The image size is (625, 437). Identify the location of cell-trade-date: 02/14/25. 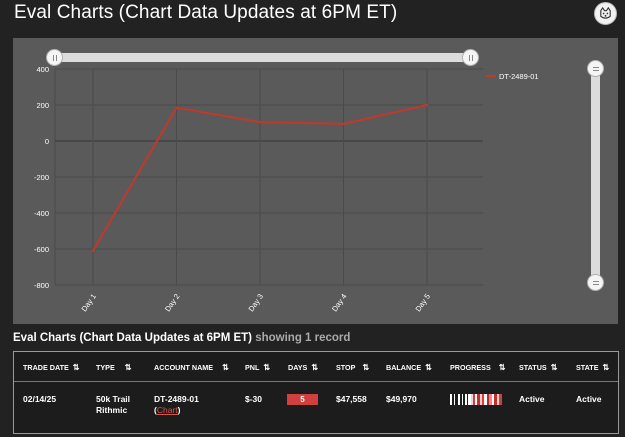
(40, 399).